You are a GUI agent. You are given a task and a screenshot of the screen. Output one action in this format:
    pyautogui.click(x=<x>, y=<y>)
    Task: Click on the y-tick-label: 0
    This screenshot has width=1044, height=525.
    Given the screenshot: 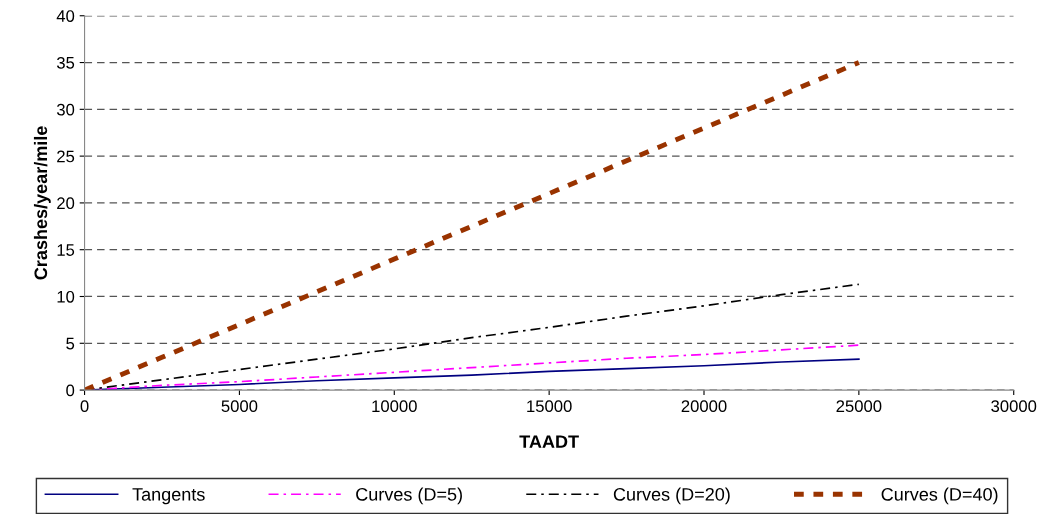 What is the action you would take?
    pyautogui.click(x=70, y=390)
    